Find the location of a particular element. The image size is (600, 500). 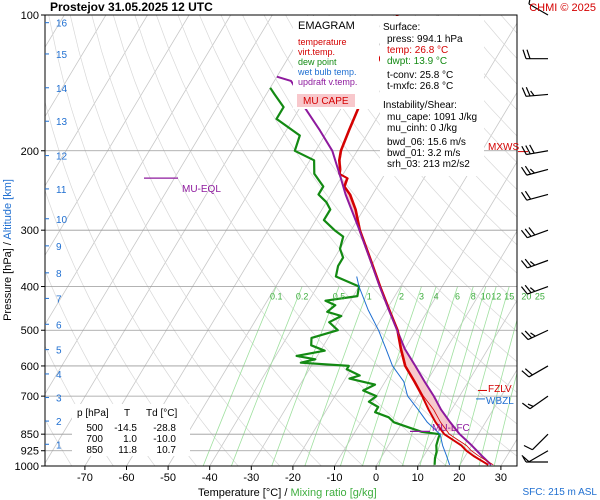

y-tick-label: 850 is located at coordinates (30, 435).